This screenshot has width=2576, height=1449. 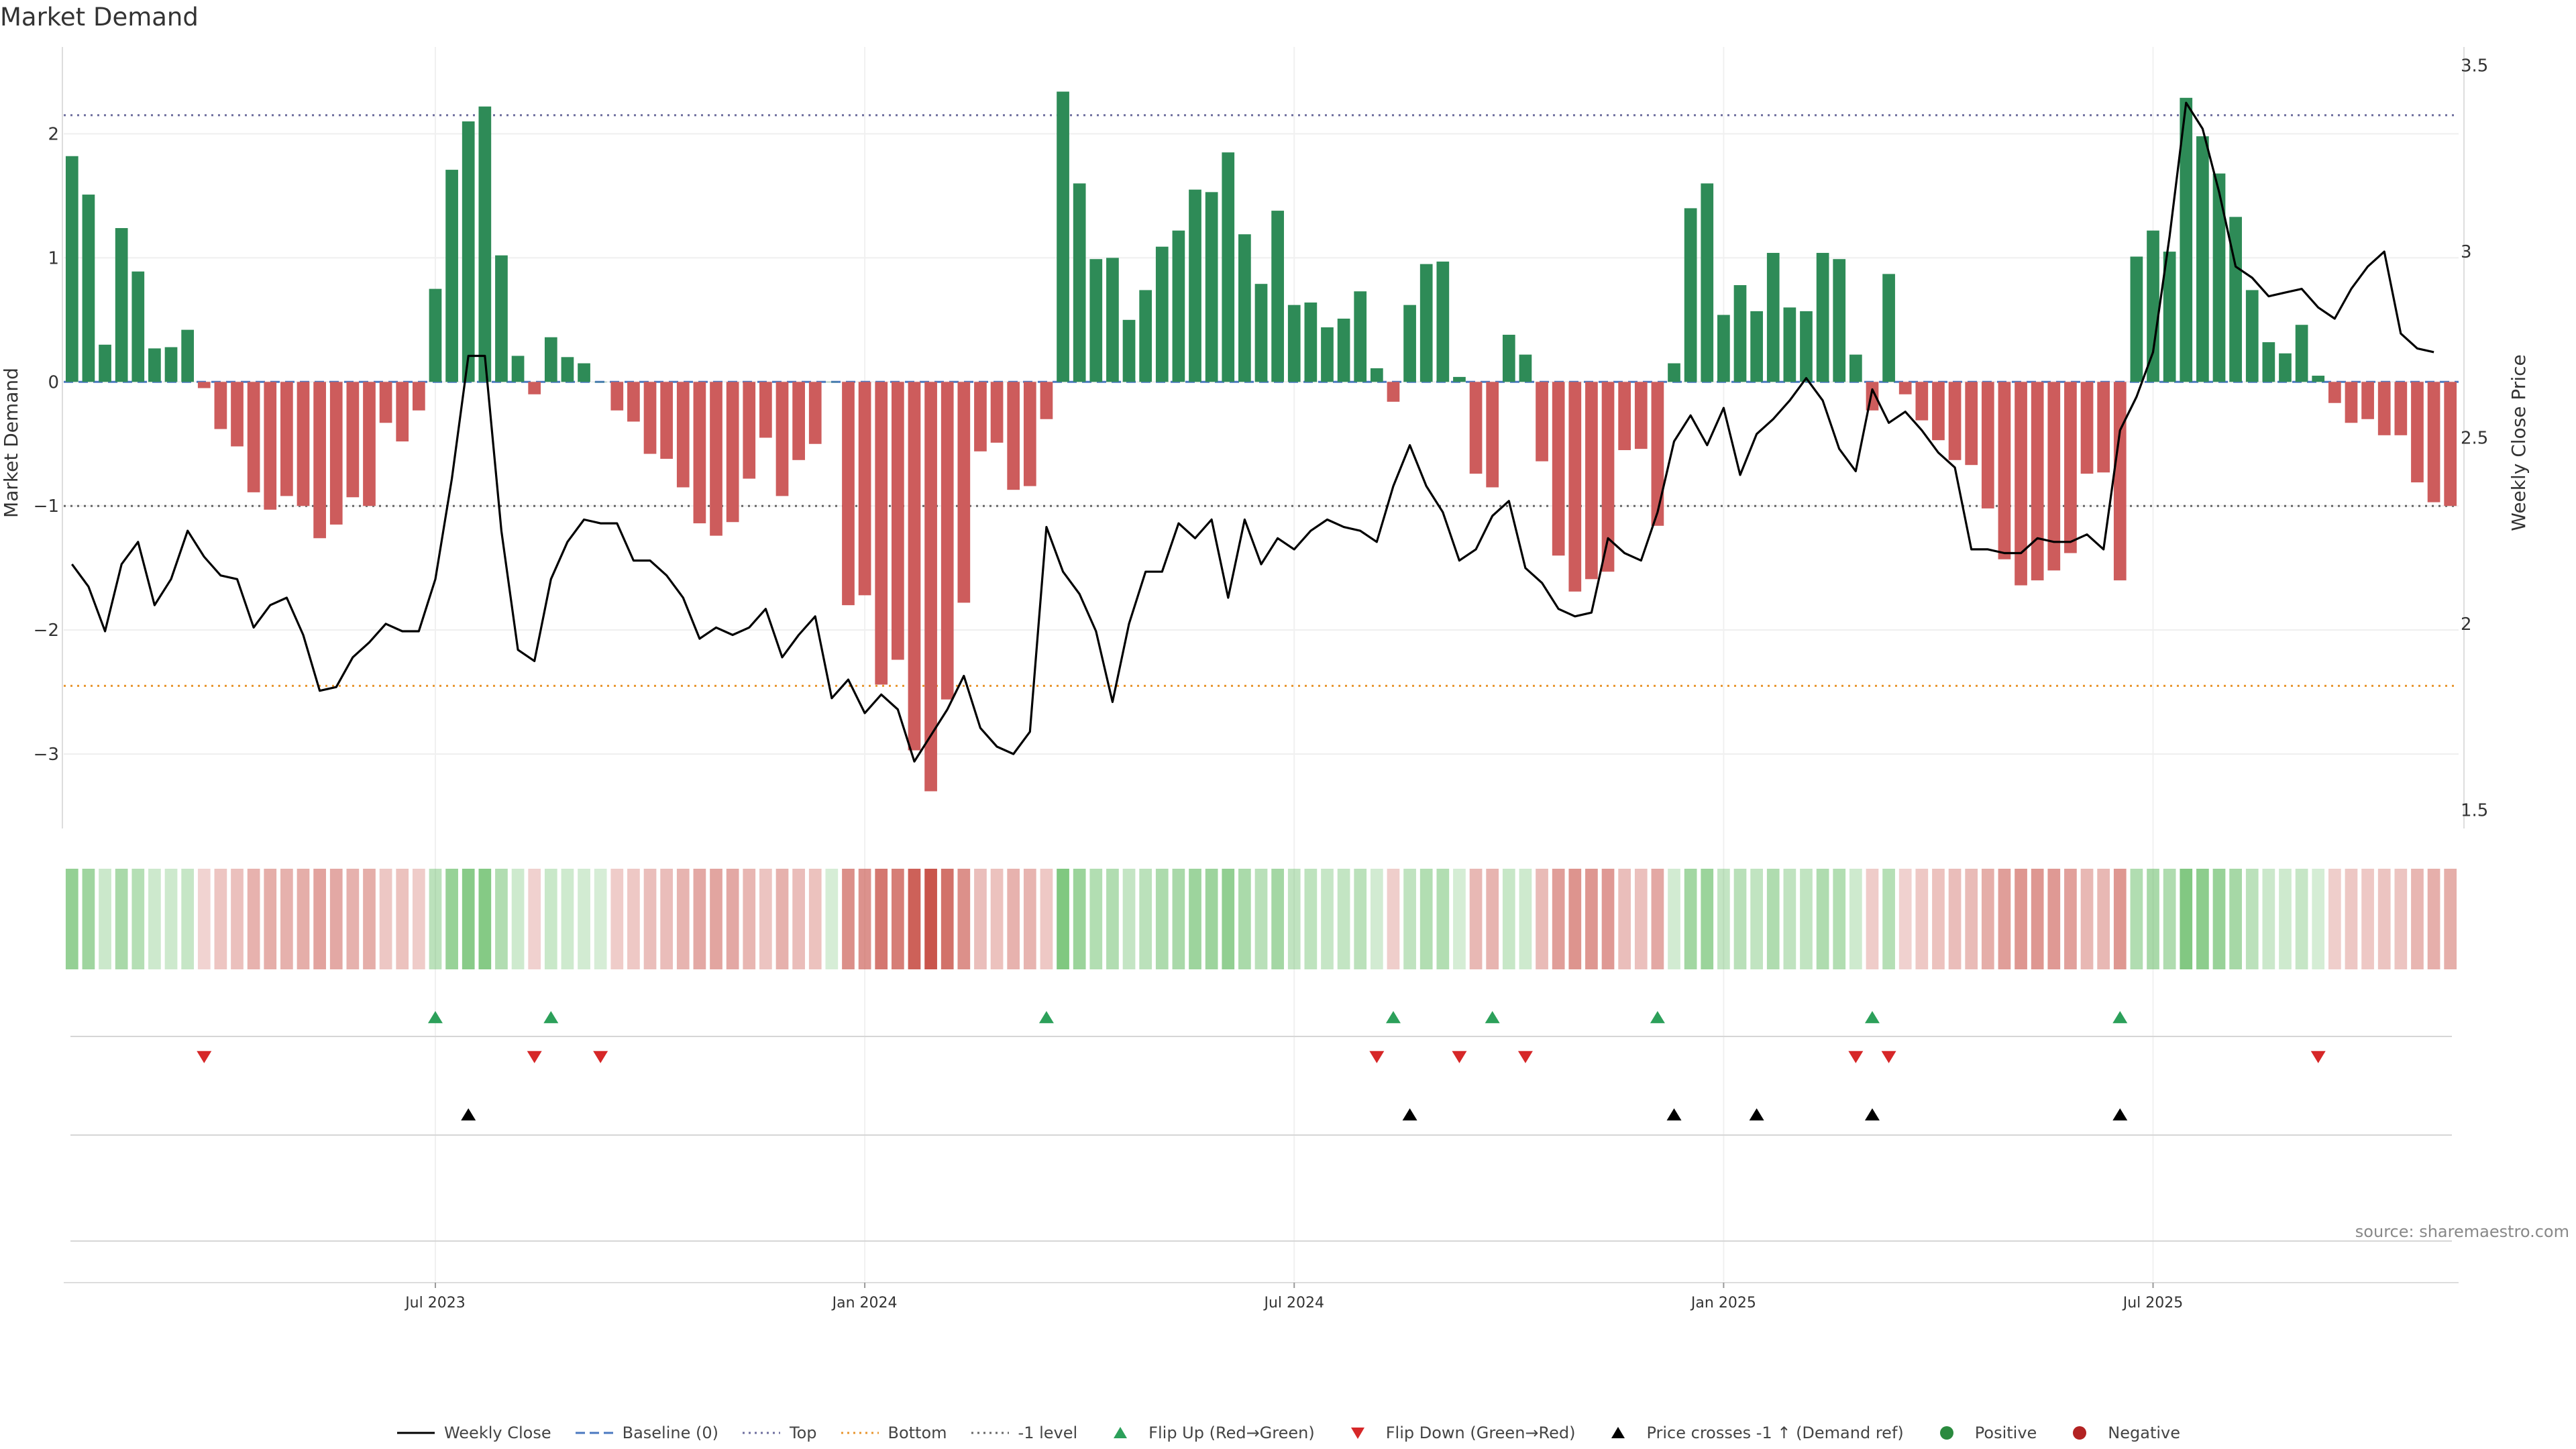 I want to click on legend-label: Flip Down (Green→Red), so click(x=1480, y=1433).